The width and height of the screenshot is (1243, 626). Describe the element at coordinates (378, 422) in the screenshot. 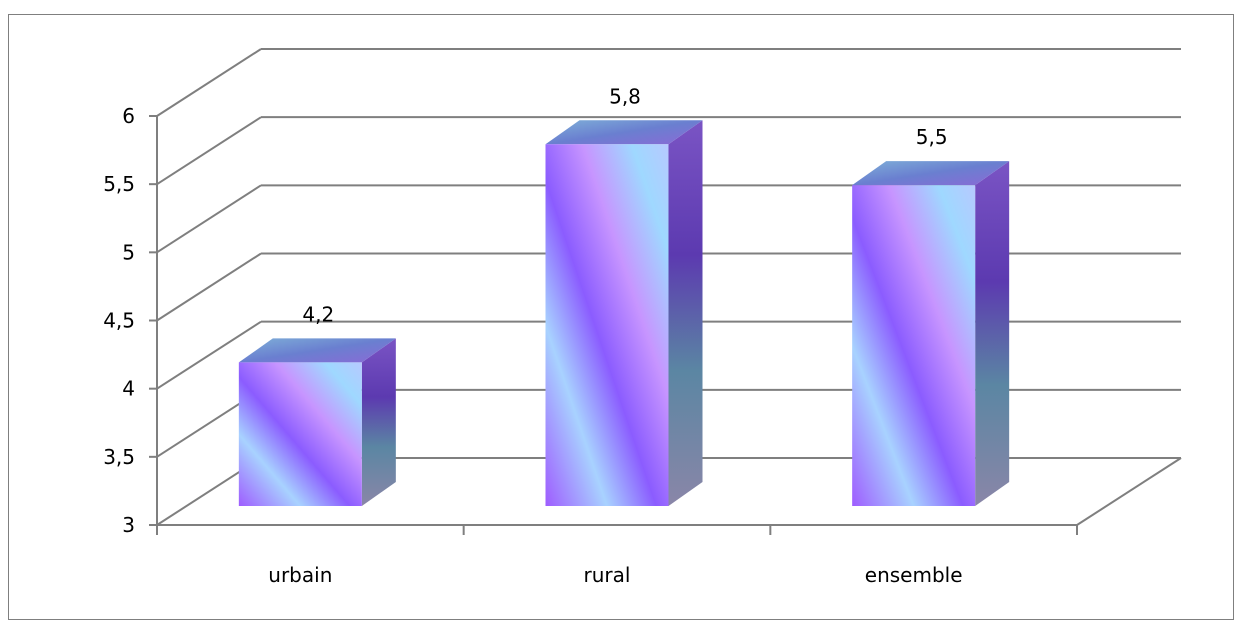

I see `bar-side-urbain` at that location.